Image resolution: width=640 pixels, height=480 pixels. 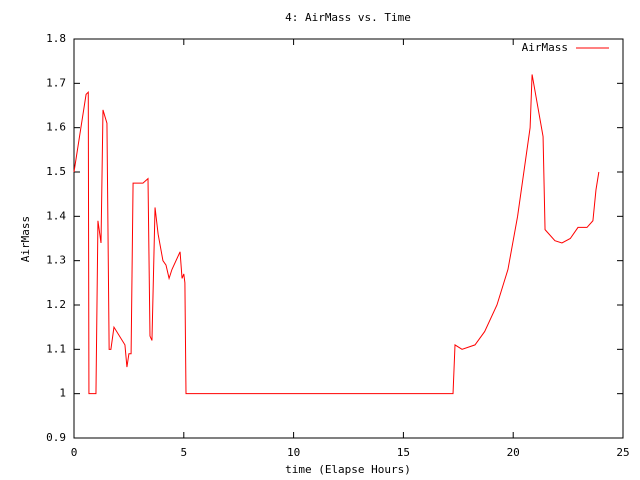 What do you see at coordinates (622, 452) in the screenshot?
I see `x-tick-label: 25` at bounding box center [622, 452].